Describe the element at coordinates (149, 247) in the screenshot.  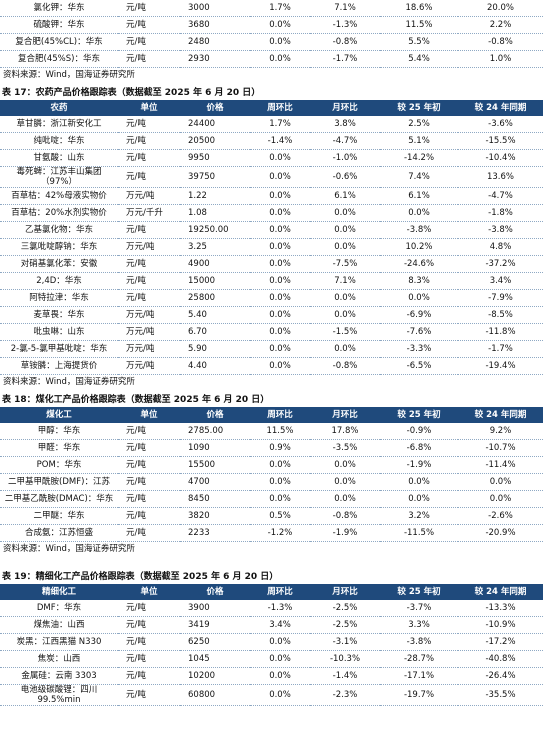
I see `table-cell: 万元/吨` at that location.